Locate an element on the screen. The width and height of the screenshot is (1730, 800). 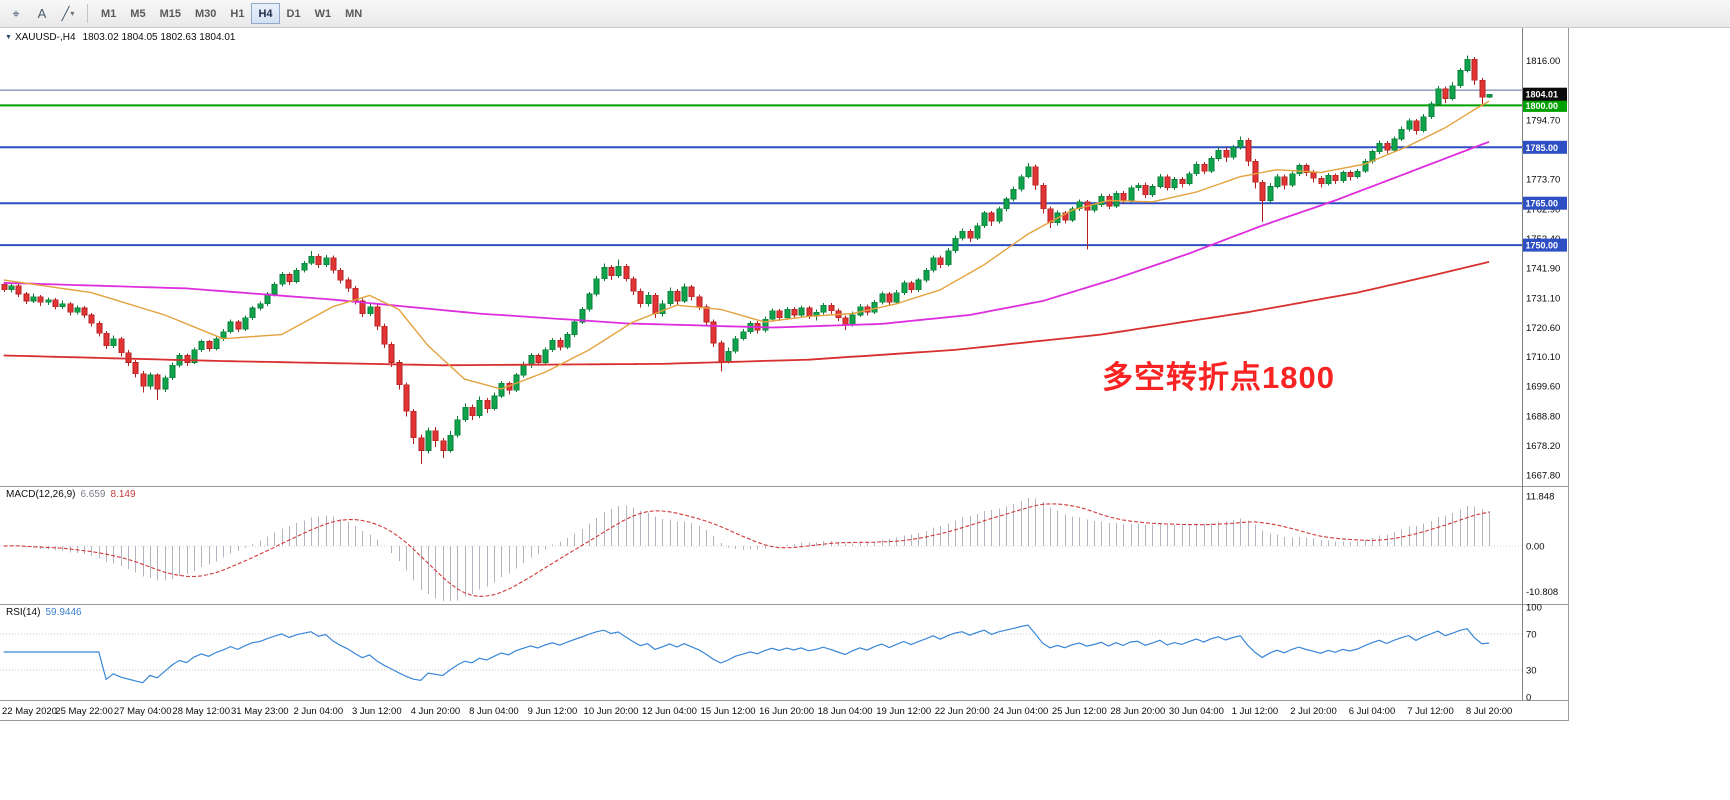
timeframe-d1-button: D1 is located at coordinates (294, 13).